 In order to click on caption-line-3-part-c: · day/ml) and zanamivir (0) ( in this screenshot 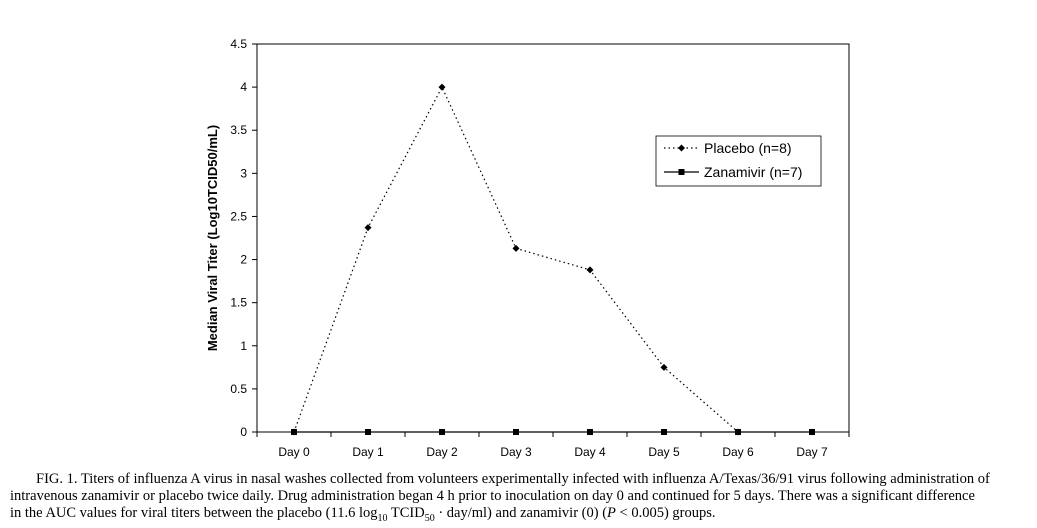, I will do `click(521, 513)`.